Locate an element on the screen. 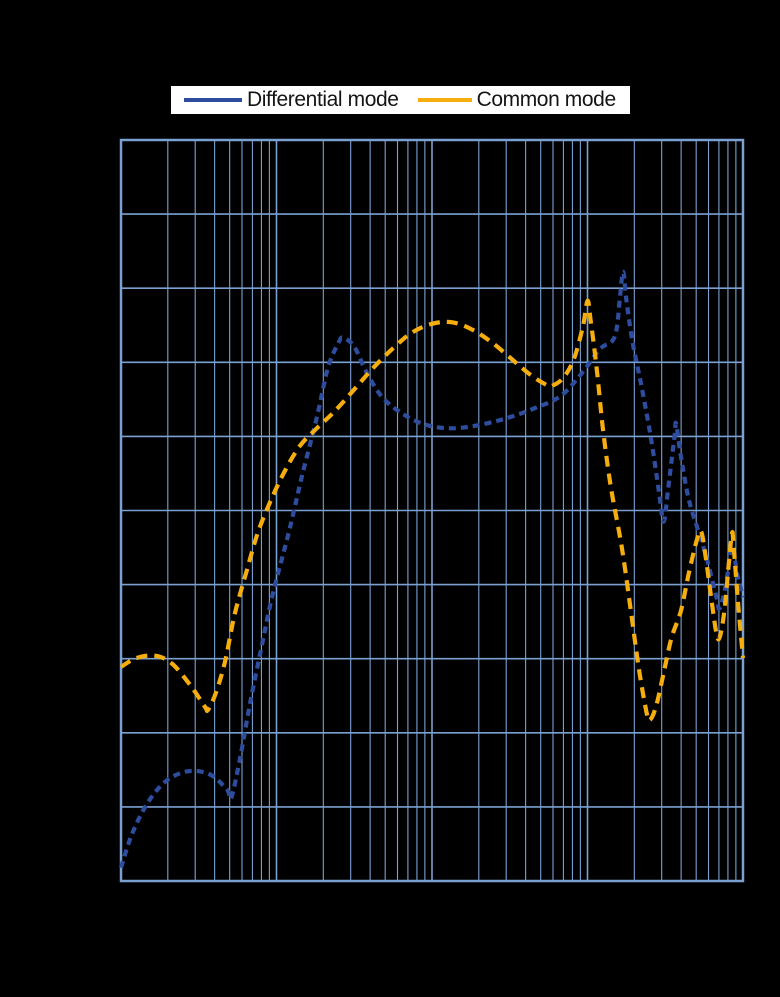 This screenshot has height=997, width=780. legend-item-differential-mode: Differential mode is located at coordinates (290, 100).